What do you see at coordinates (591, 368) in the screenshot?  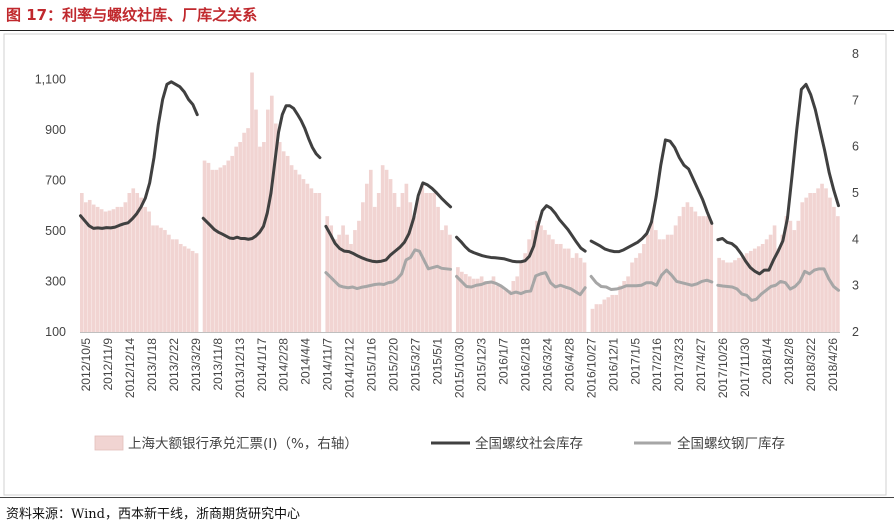 I see `x-axis-tick: 2016/10/27` at bounding box center [591, 368].